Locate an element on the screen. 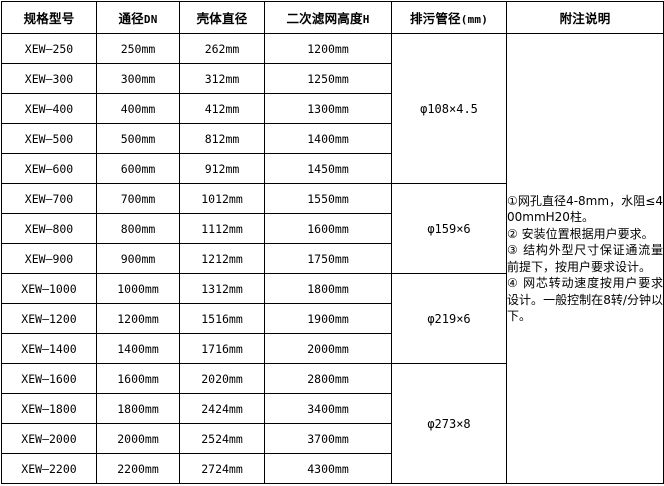 The height and width of the screenshot is (486, 664). cell-height: 4300mm is located at coordinates (328, 468).